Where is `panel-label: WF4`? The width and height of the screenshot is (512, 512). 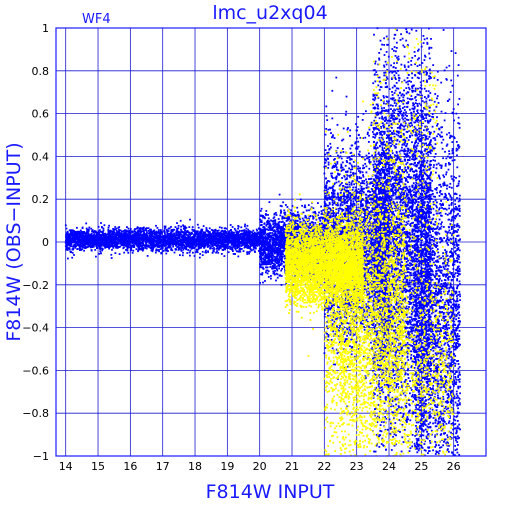 panel-label: WF4 is located at coordinates (96, 19).